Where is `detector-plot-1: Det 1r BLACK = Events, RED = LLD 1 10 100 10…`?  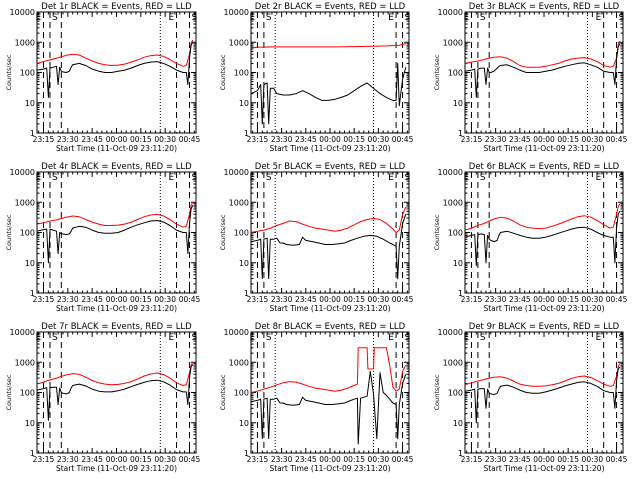
detector-plot-1: Det 1r BLACK = Events, RED = LLD 1 10 100 10… is located at coordinates (103, 77).